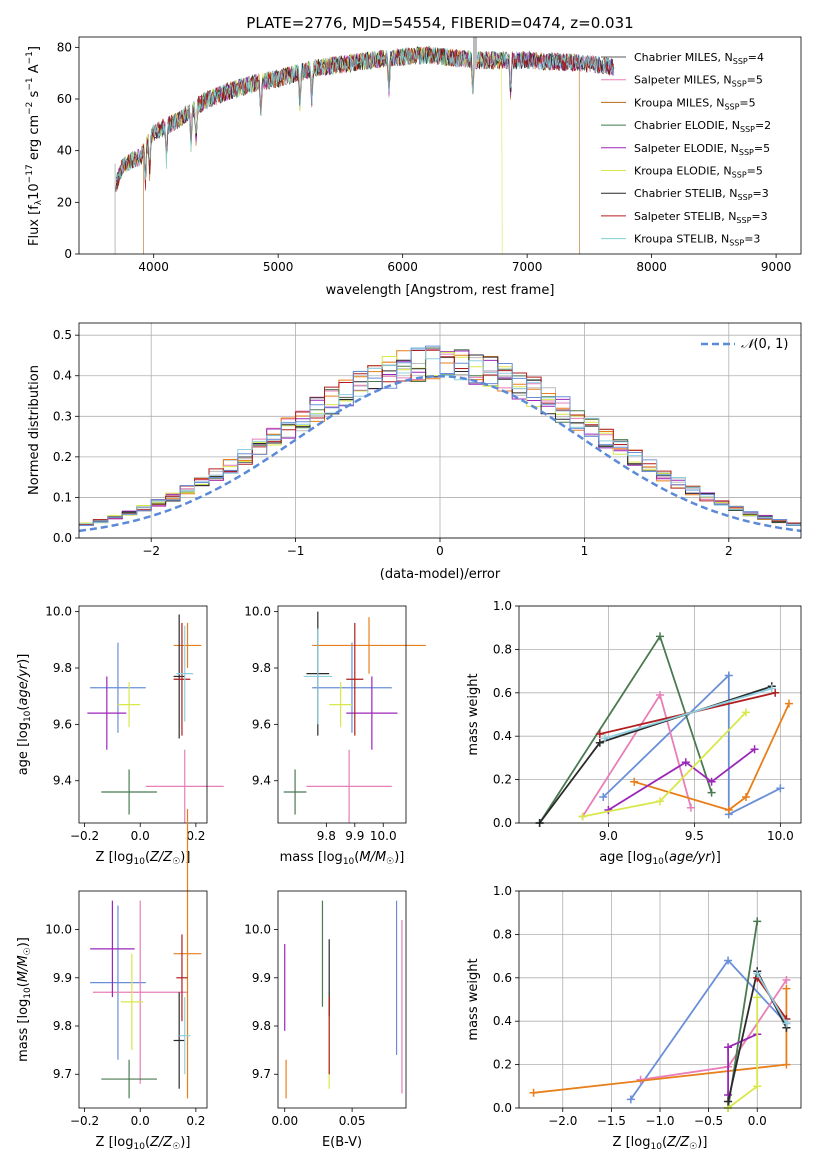 The image size is (819, 1170). Describe the element at coordinates (702, 149) in the screenshot. I see `legend-entry: Salpeter ELODIE, NSSP=5` at that location.